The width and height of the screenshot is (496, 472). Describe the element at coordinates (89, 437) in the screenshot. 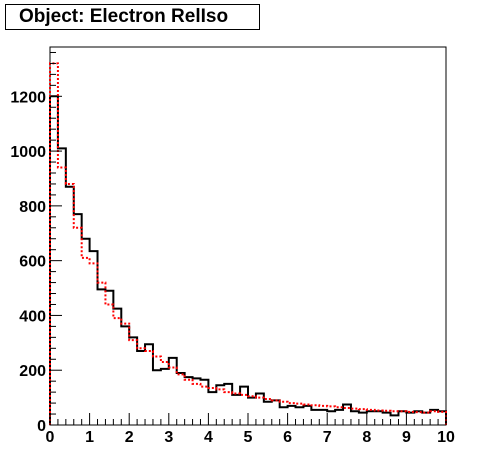

I see `x-tick-label: 1` at that location.